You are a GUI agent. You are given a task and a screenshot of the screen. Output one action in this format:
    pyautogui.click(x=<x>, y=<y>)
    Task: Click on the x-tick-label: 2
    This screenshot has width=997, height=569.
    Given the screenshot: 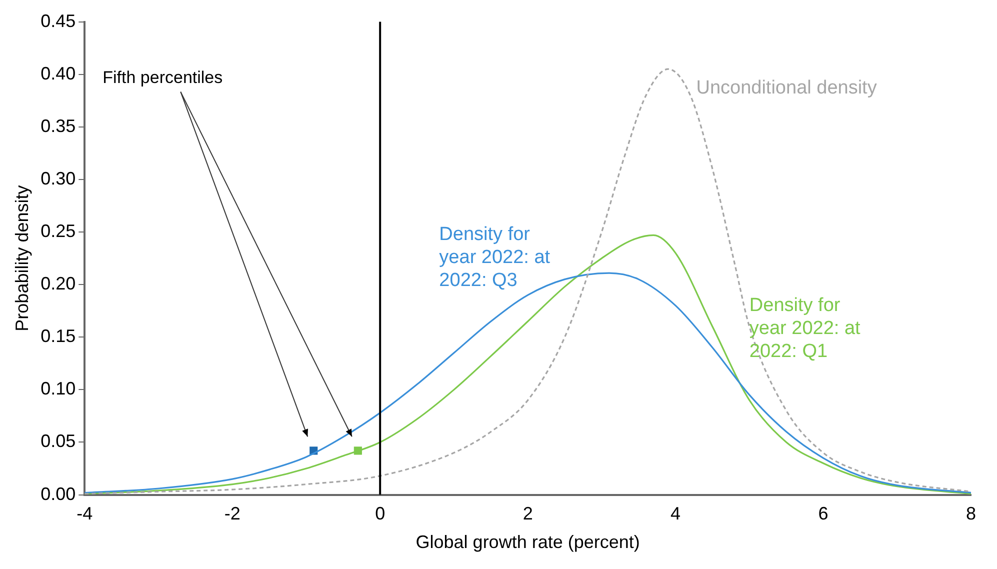 What is the action you would take?
    pyautogui.click(x=527, y=514)
    